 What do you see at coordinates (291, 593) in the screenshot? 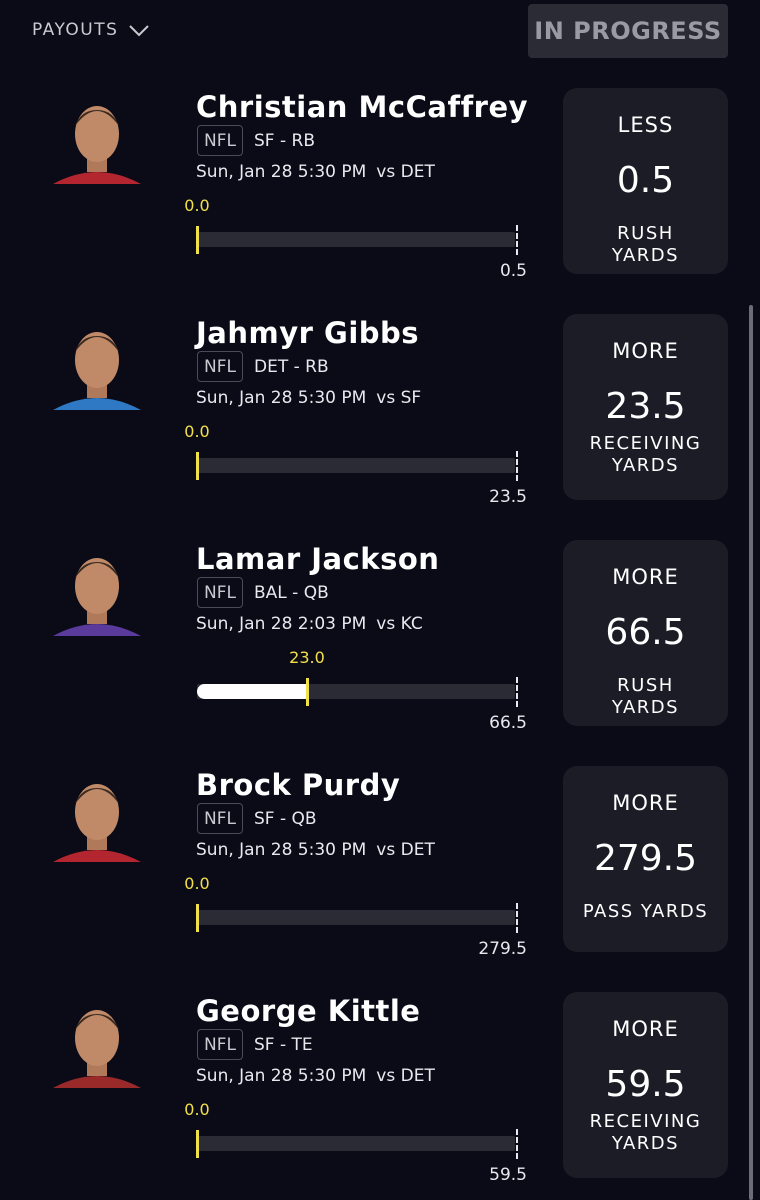
I see `team-position: BAL - QB` at bounding box center [291, 593].